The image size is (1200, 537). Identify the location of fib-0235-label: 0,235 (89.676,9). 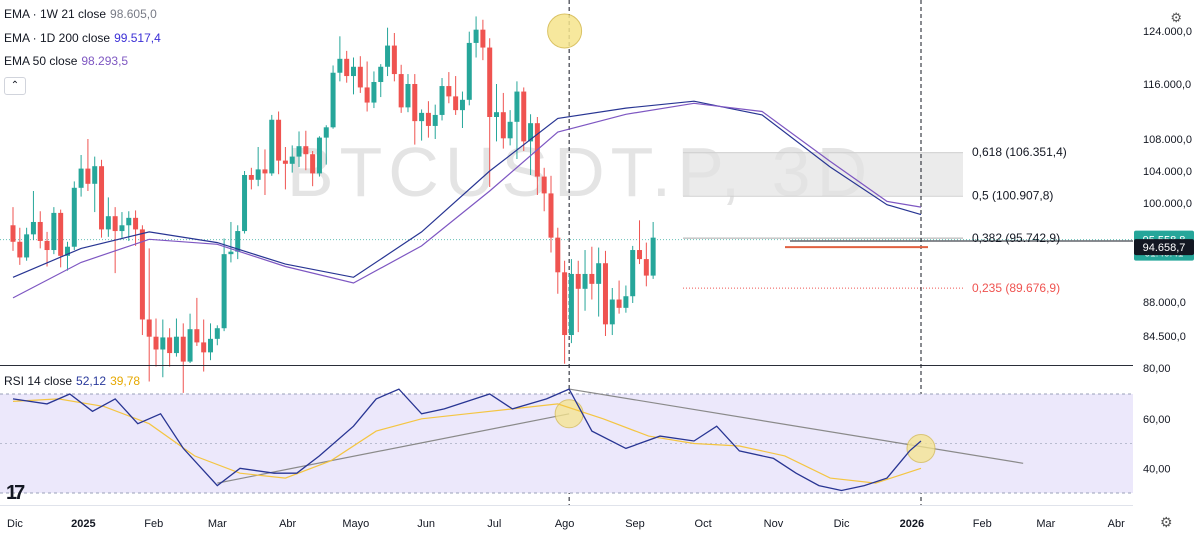
(1016, 288).